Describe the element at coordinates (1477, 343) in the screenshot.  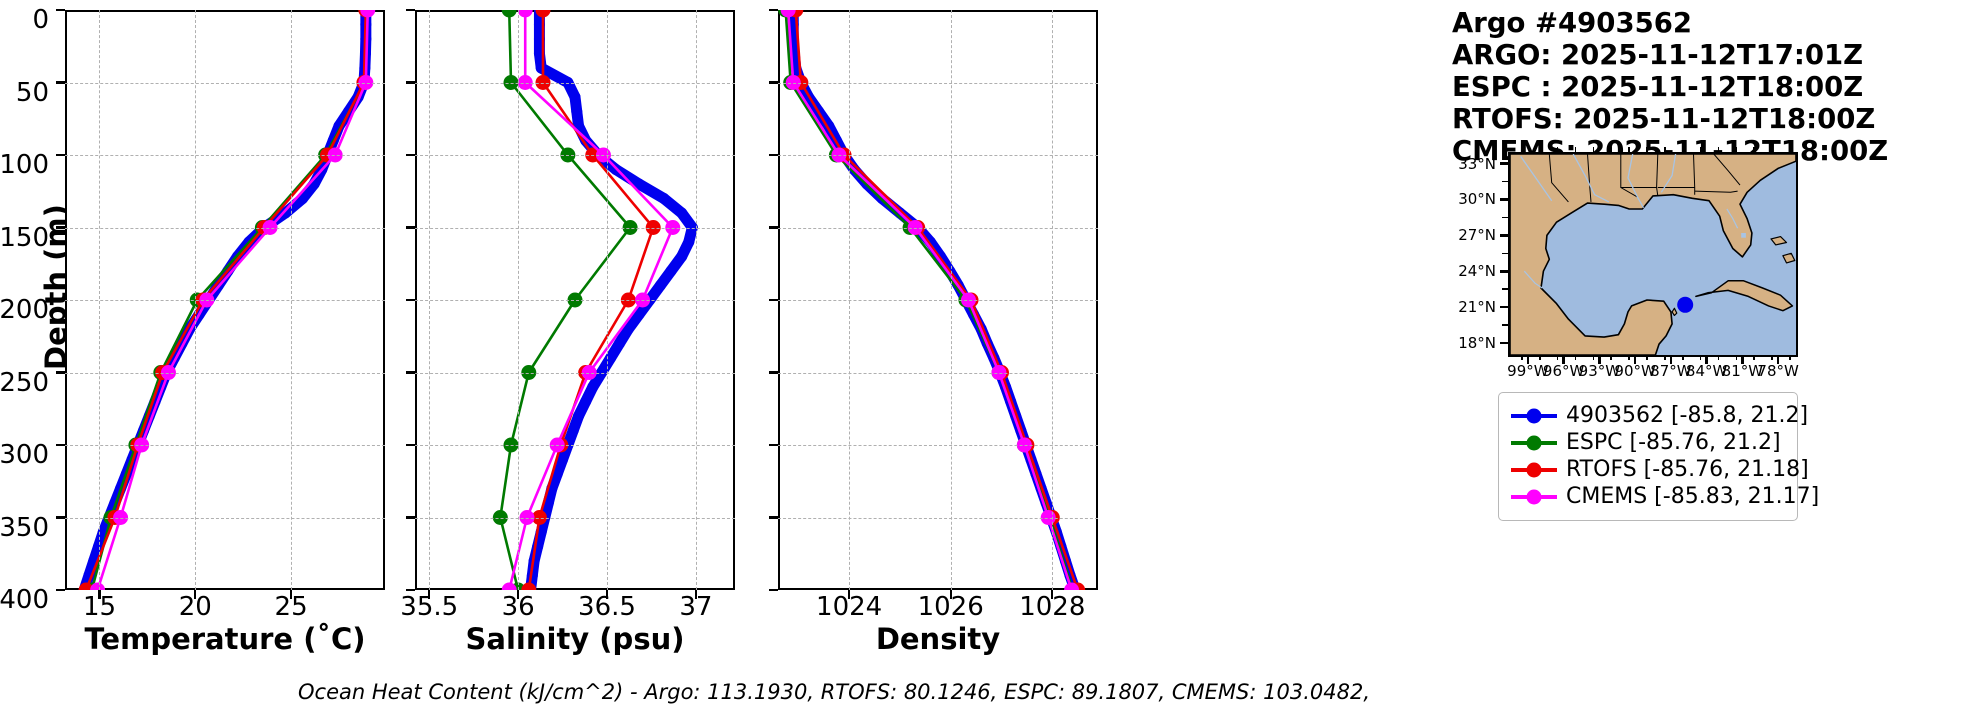
I see `map-lat-label: 18°N` at that location.